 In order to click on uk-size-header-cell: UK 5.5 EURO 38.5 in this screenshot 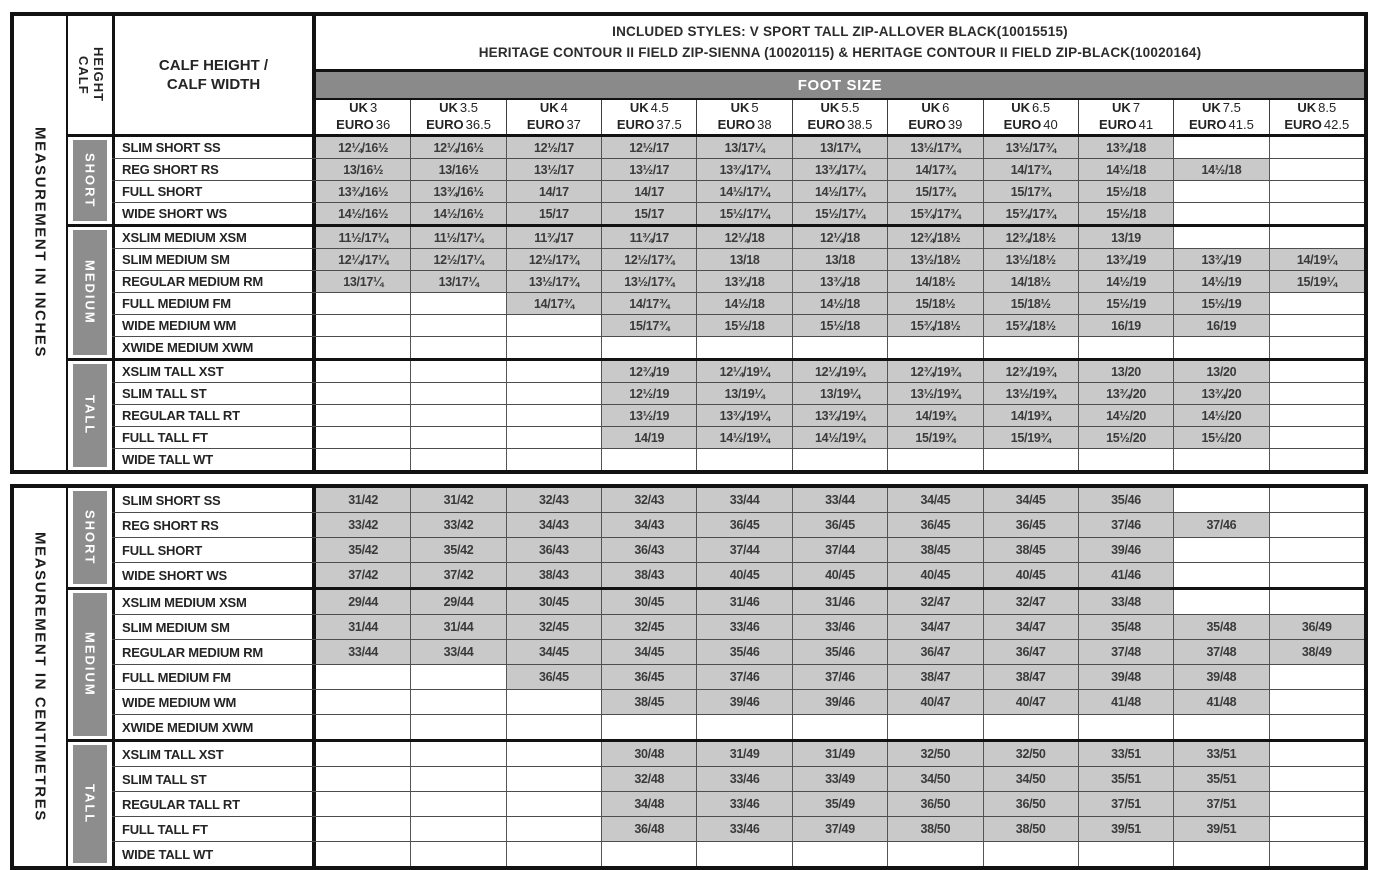, I will do `click(841, 117)`.